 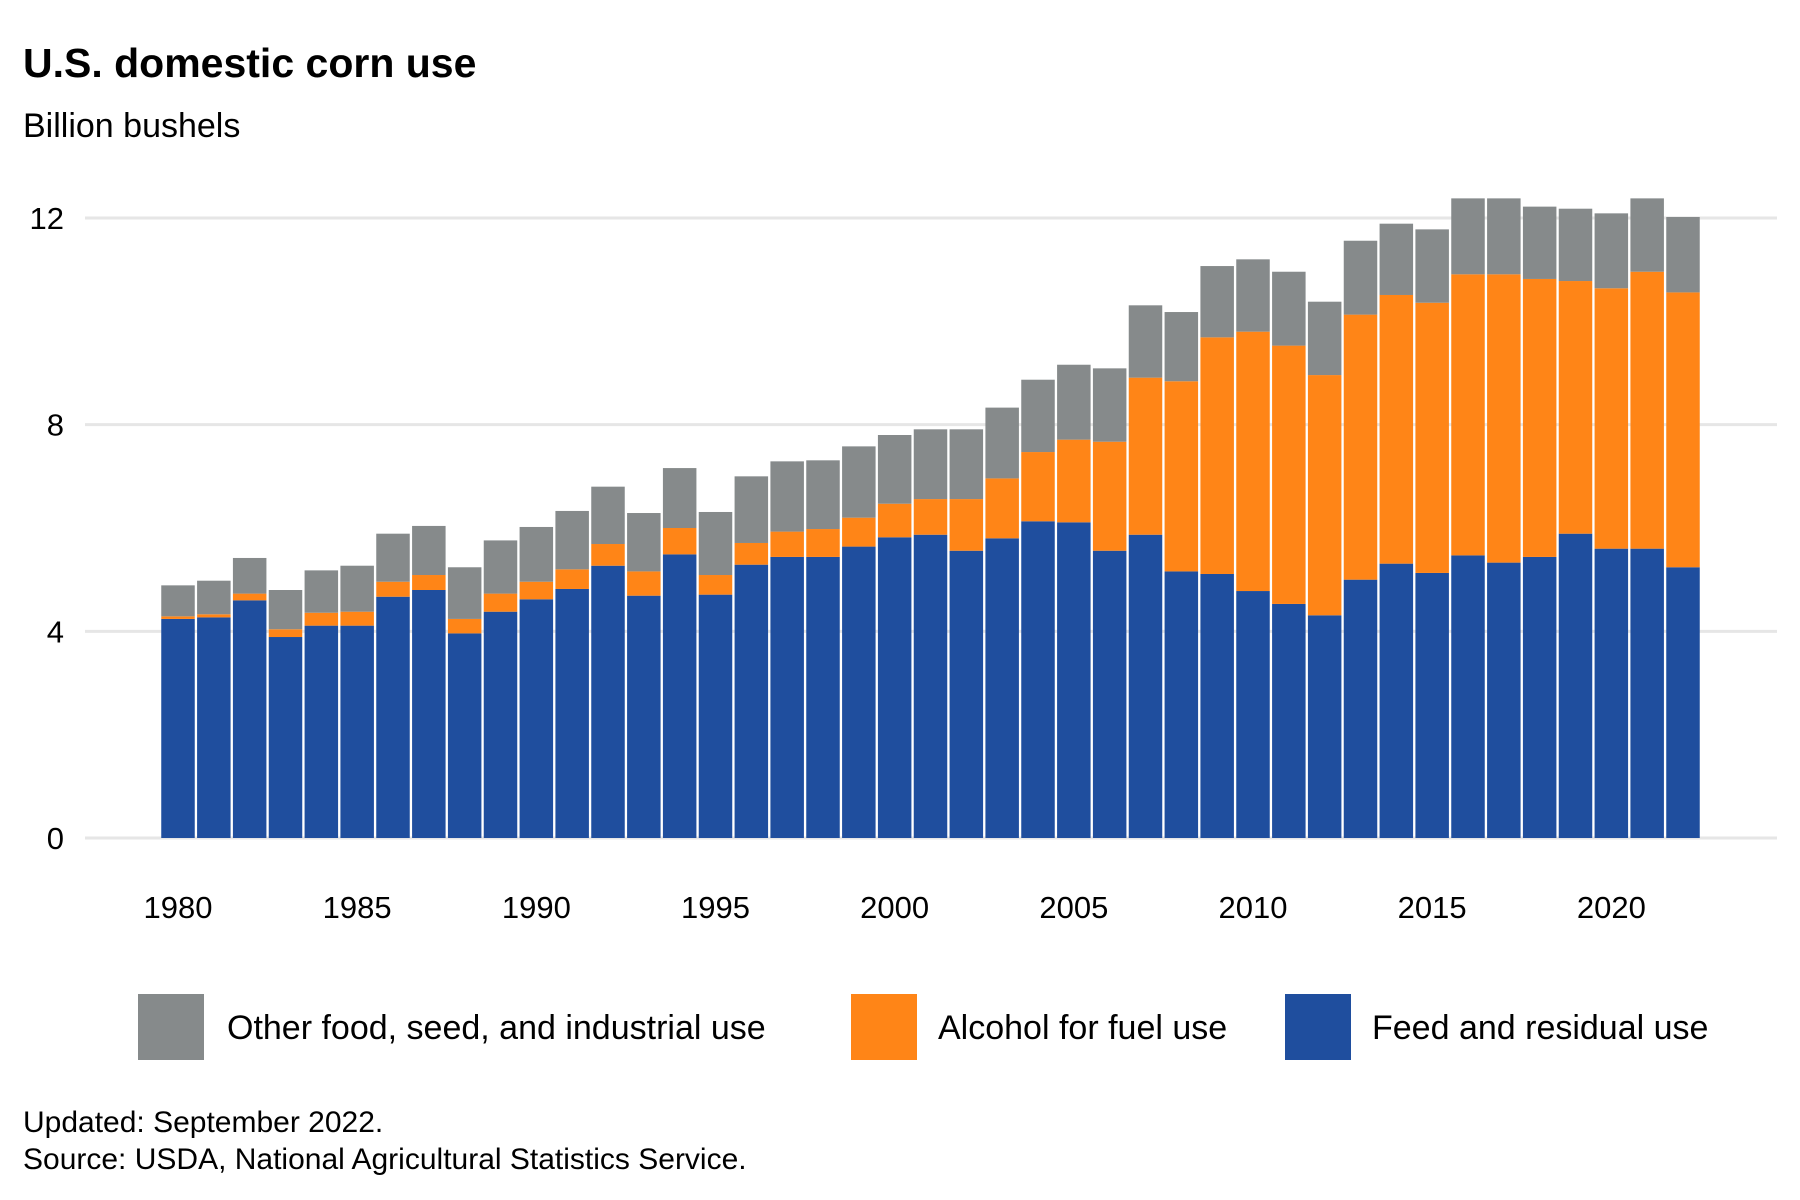 I want to click on y-tick-label: 0, so click(x=55, y=838).